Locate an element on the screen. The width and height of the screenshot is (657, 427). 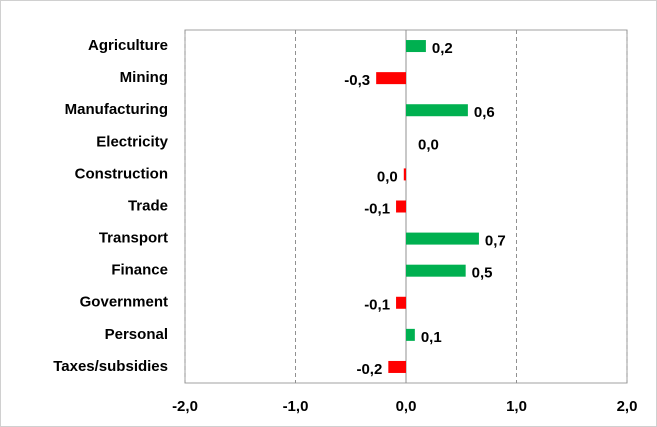
category-label: Taxes/subsidies is located at coordinates (110, 366).